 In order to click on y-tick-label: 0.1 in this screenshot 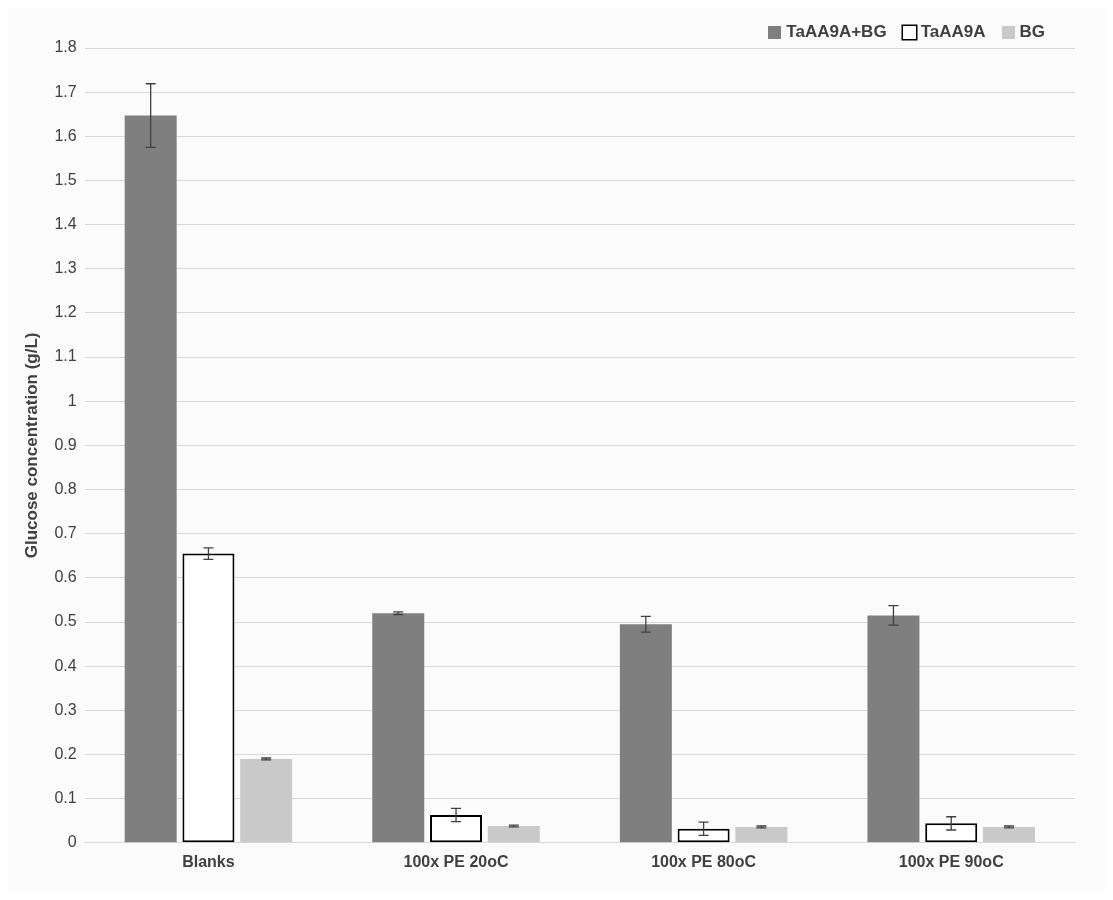, I will do `click(65, 798)`.